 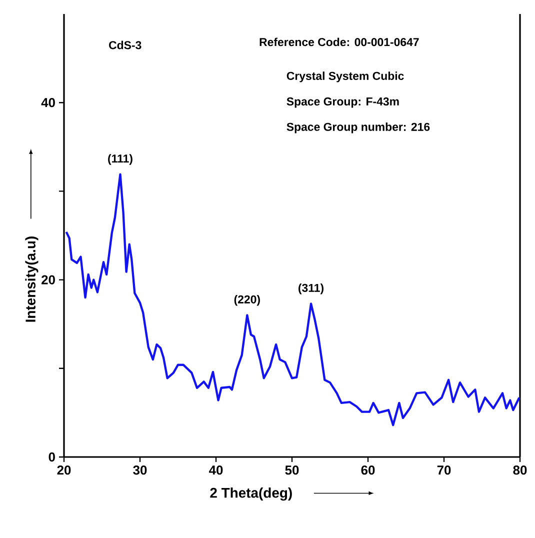 What do you see at coordinates (444, 470) in the screenshot?
I see `x-tick-label: 70` at bounding box center [444, 470].